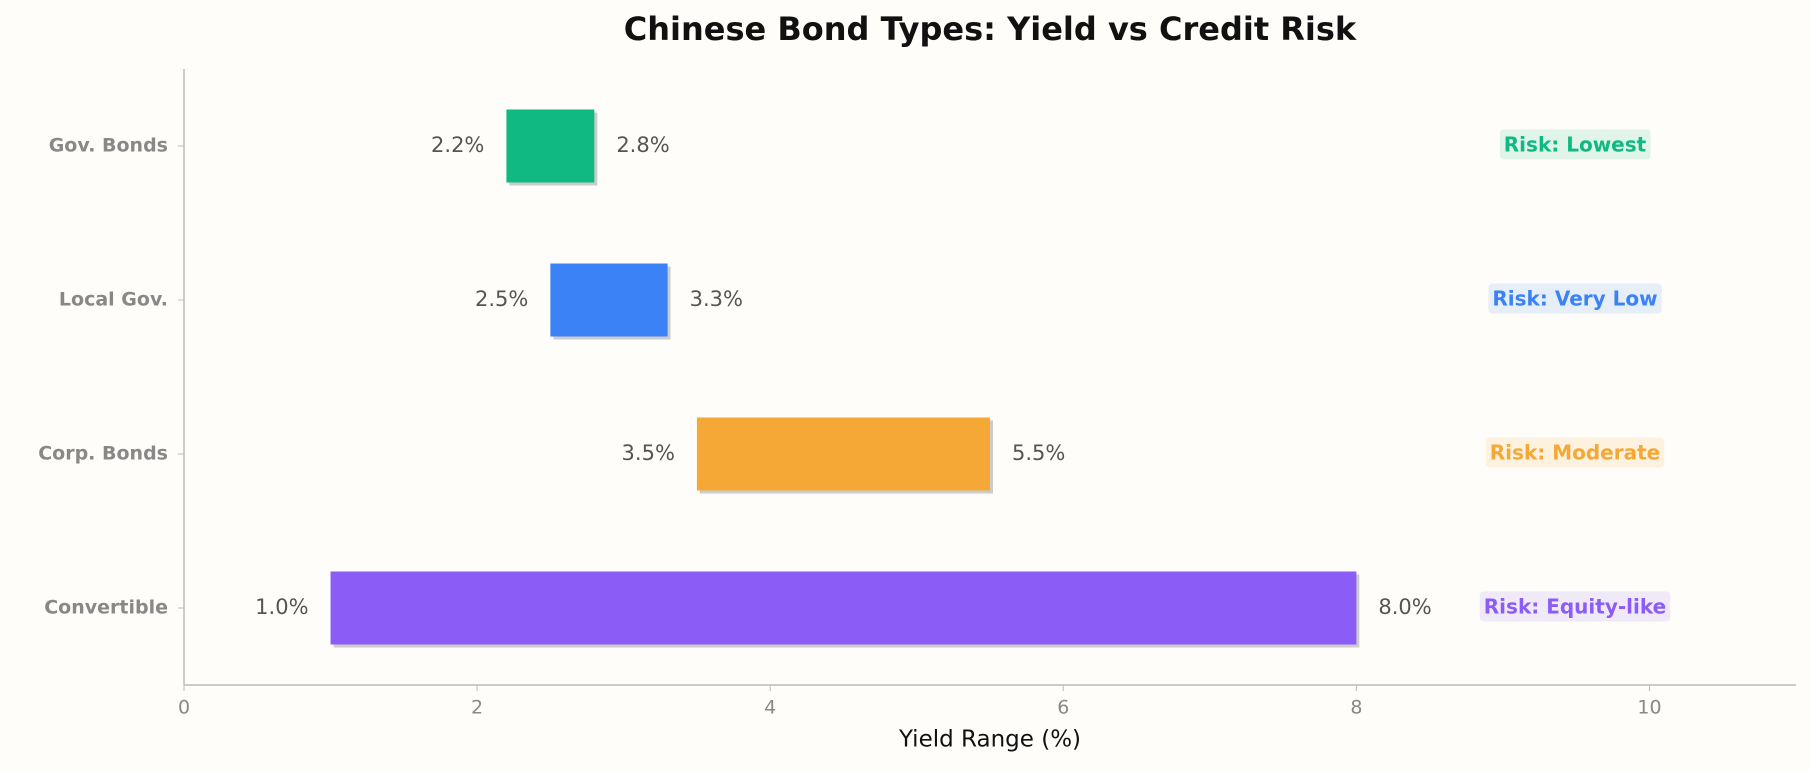  What do you see at coordinates (477, 708) in the screenshot?
I see `x-tick-label: 2` at bounding box center [477, 708].